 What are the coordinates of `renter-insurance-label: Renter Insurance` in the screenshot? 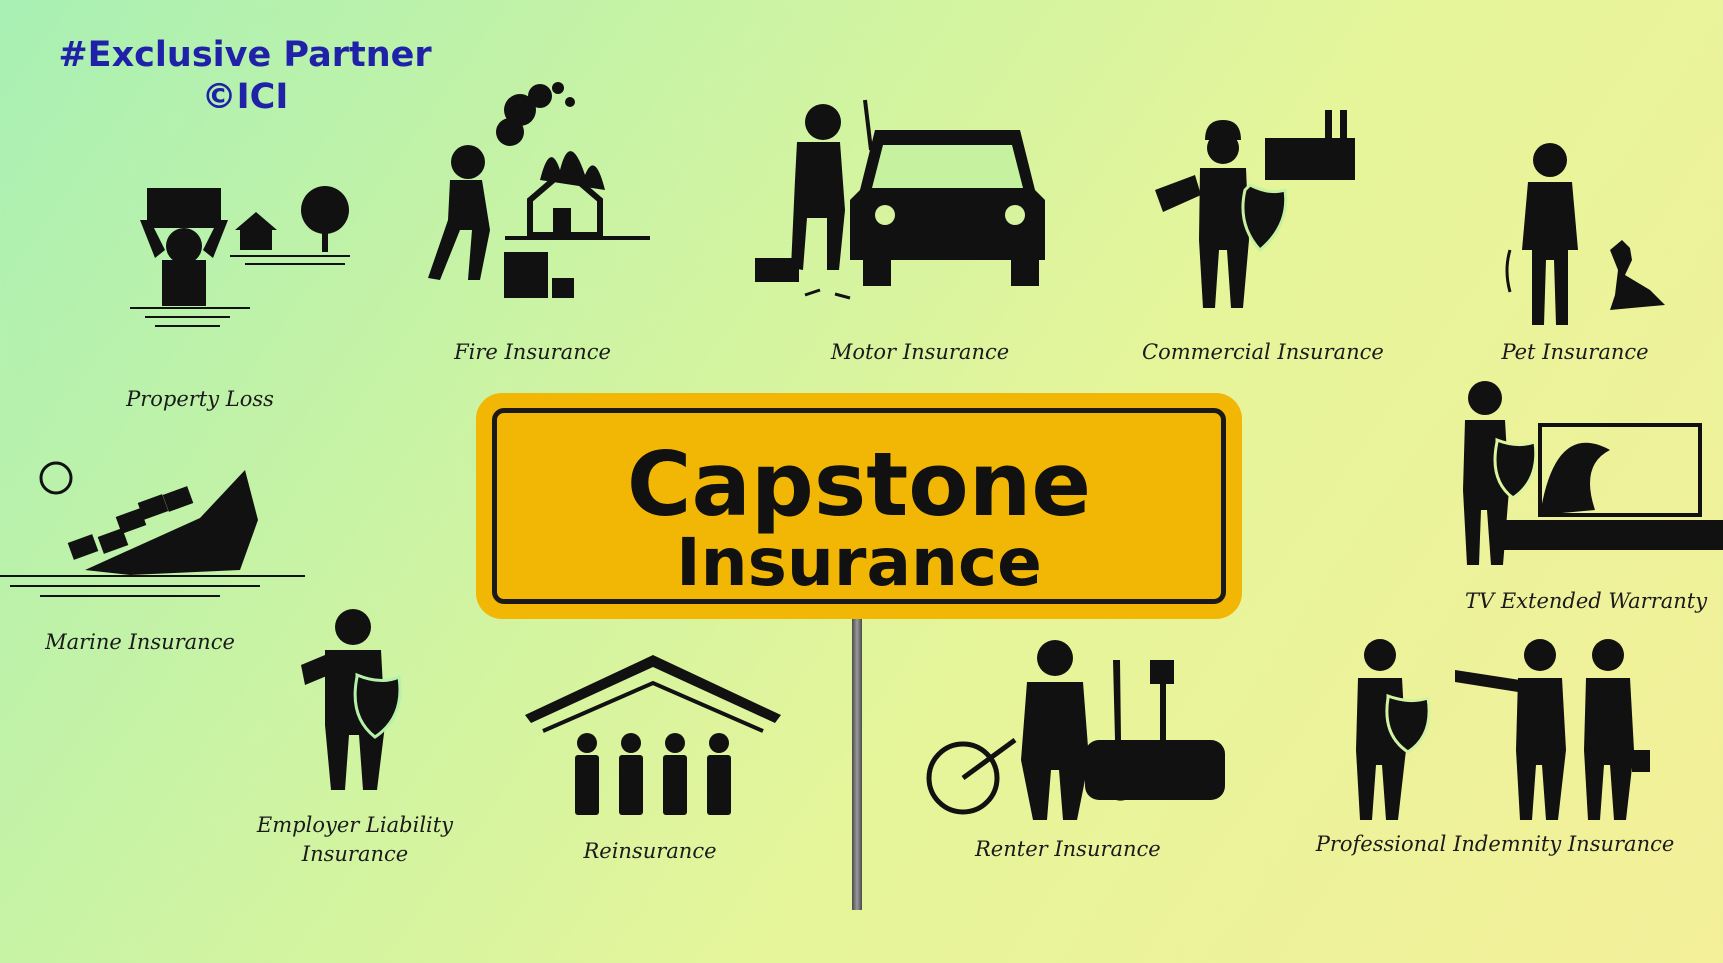 It's located at (1068, 849).